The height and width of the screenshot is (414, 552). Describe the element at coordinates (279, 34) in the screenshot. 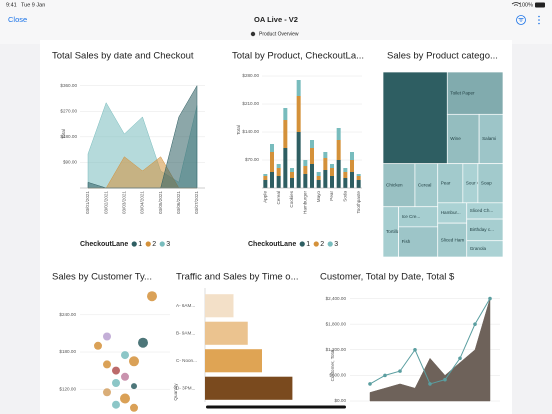

I see `page-subtitle: Product Overview` at that location.